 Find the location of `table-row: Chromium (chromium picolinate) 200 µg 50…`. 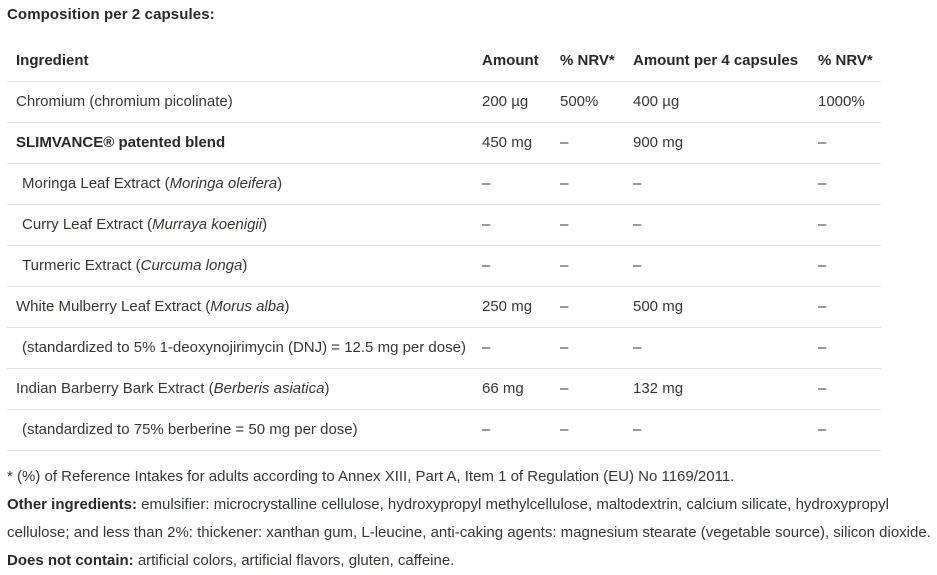

table-row: Chromium (chromium picolinate) 200 µg 50… is located at coordinates (444, 102).